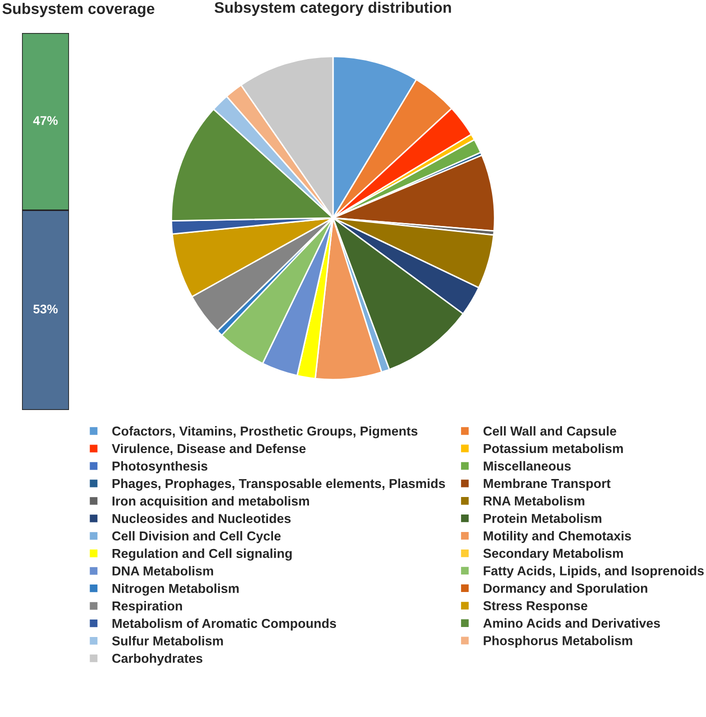 This screenshot has width=706, height=717. What do you see at coordinates (547, 484) in the screenshot?
I see `legend-label: Membrane Transport` at bounding box center [547, 484].